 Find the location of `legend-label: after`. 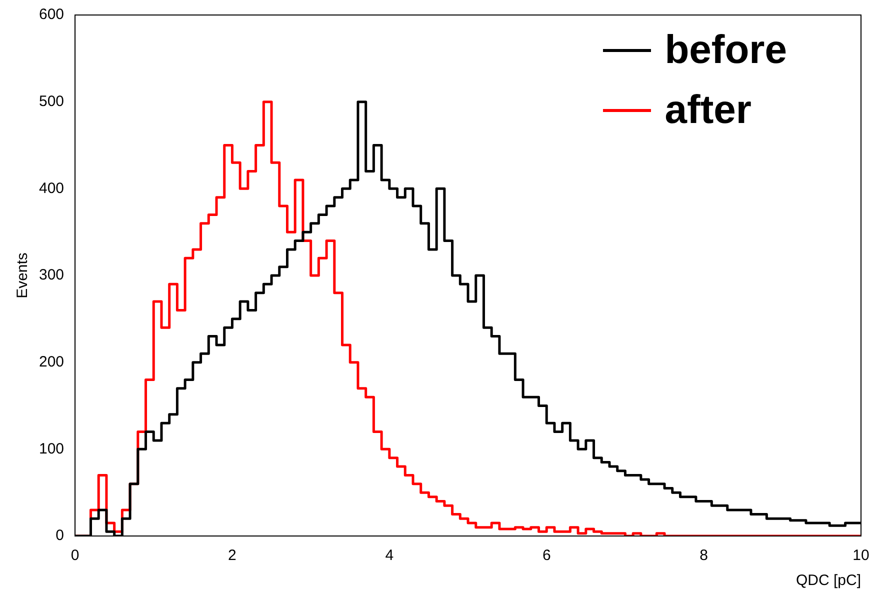

legend-label: after is located at coordinates (708, 110).